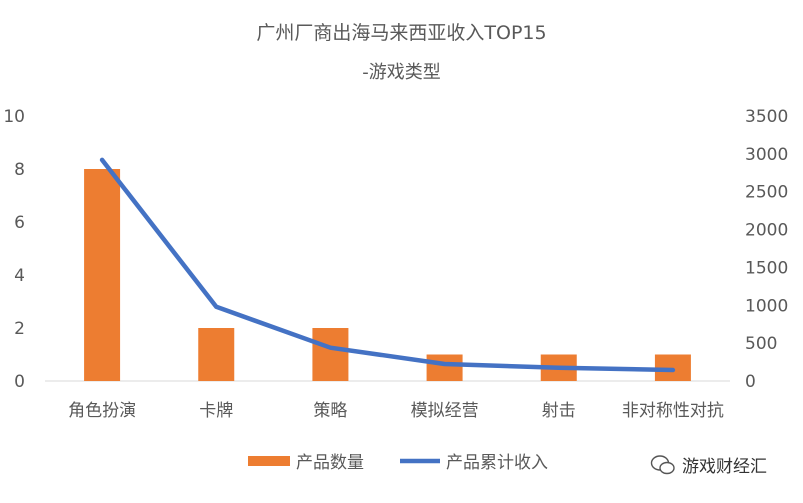 Image resolution: width=803 pixels, height=503 pixels. What do you see at coordinates (766, 193) in the screenshot?
I see `right-tick-label: 2500` at bounding box center [766, 193].